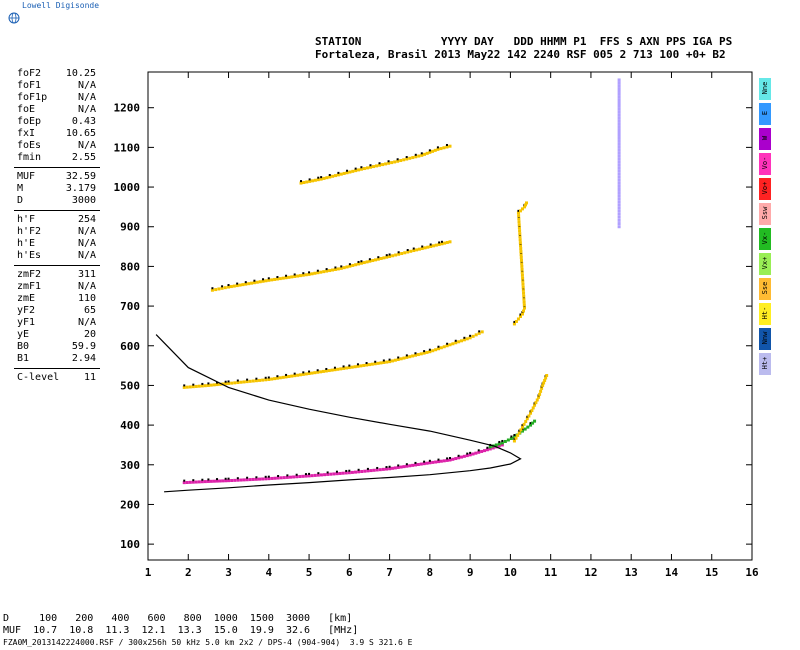 This screenshot has width=800, height=650. What do you see at coordinates (86, 219) in the screenshot?
I see `param-value: 254` at bounding box center [86, 219].